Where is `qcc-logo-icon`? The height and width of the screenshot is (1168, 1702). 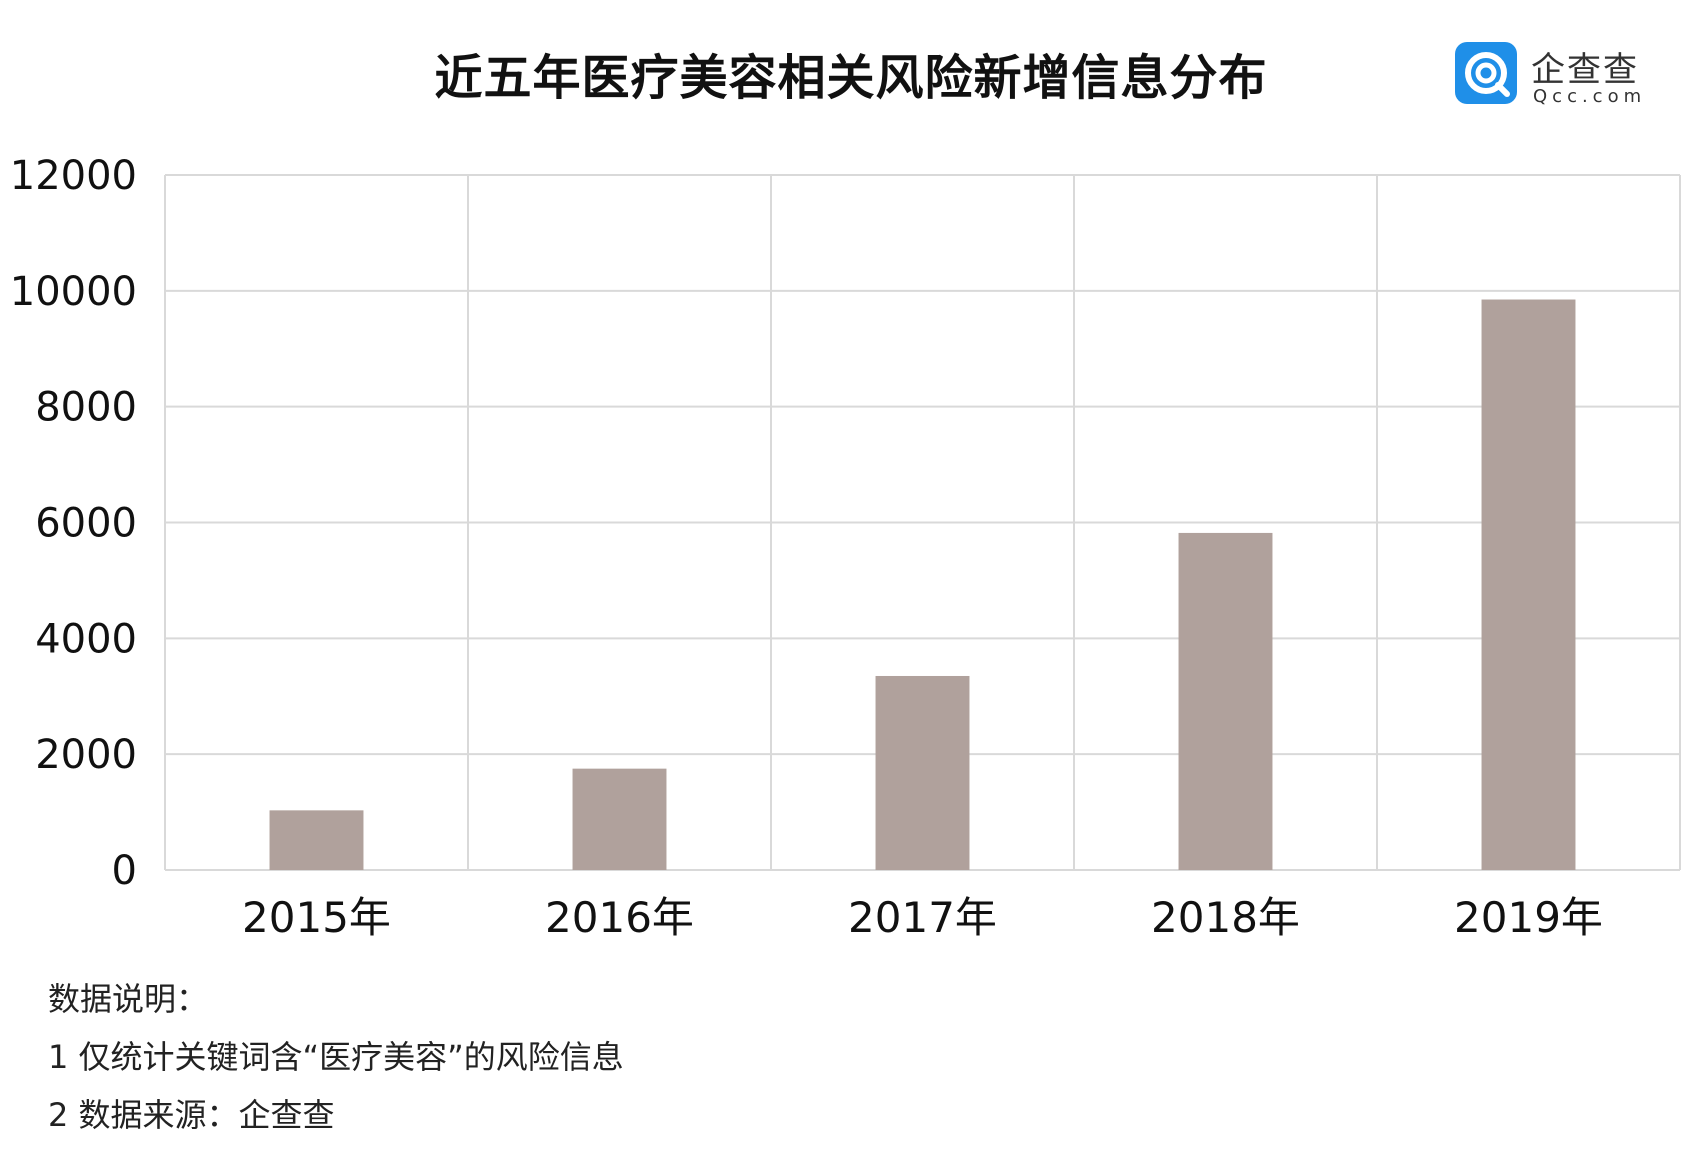
qcc-logo-icon is located at coordinates (1486, 73).